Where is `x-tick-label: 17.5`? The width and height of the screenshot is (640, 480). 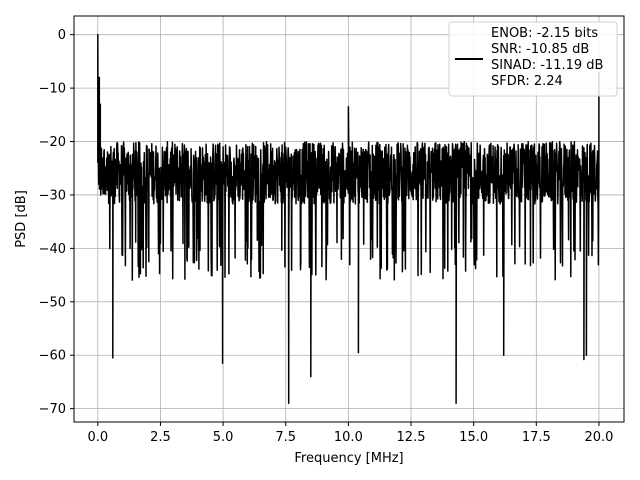 x-tick-label: 17.5 is located at coordinates (536, 437).